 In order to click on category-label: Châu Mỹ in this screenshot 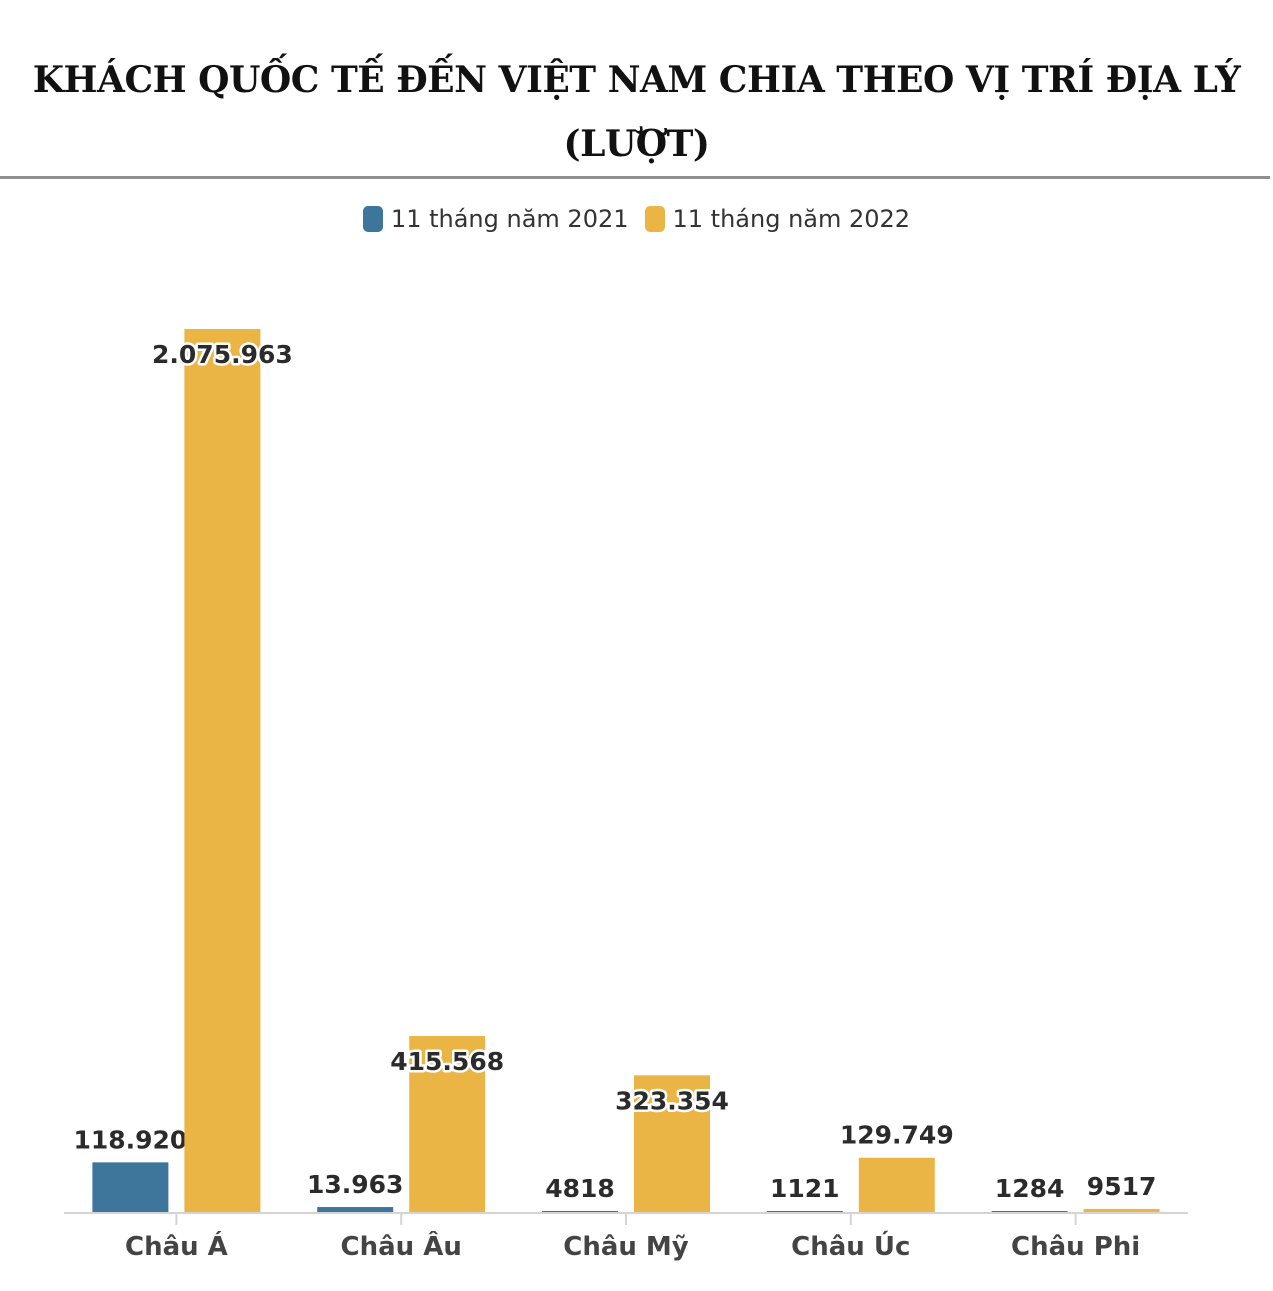, I will do `click(626, 1247)`.